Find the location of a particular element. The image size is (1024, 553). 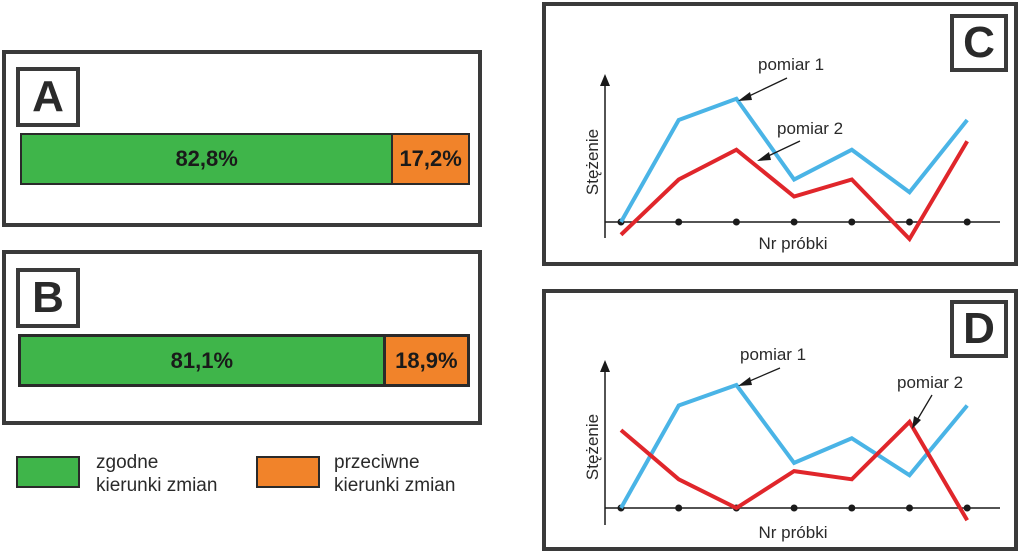

bar-b-orange-label: 18,9% is located at coordinates (426, 360).